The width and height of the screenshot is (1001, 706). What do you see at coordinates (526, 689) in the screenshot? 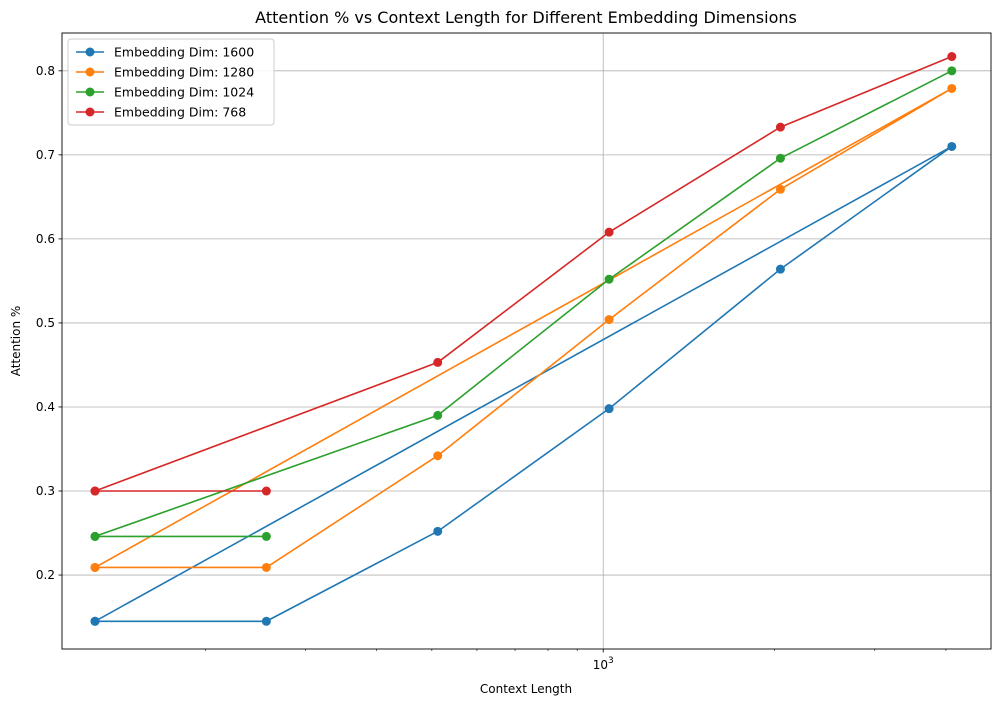
I see `x-axis-label: Context Length` at bounding box center [526, 689].